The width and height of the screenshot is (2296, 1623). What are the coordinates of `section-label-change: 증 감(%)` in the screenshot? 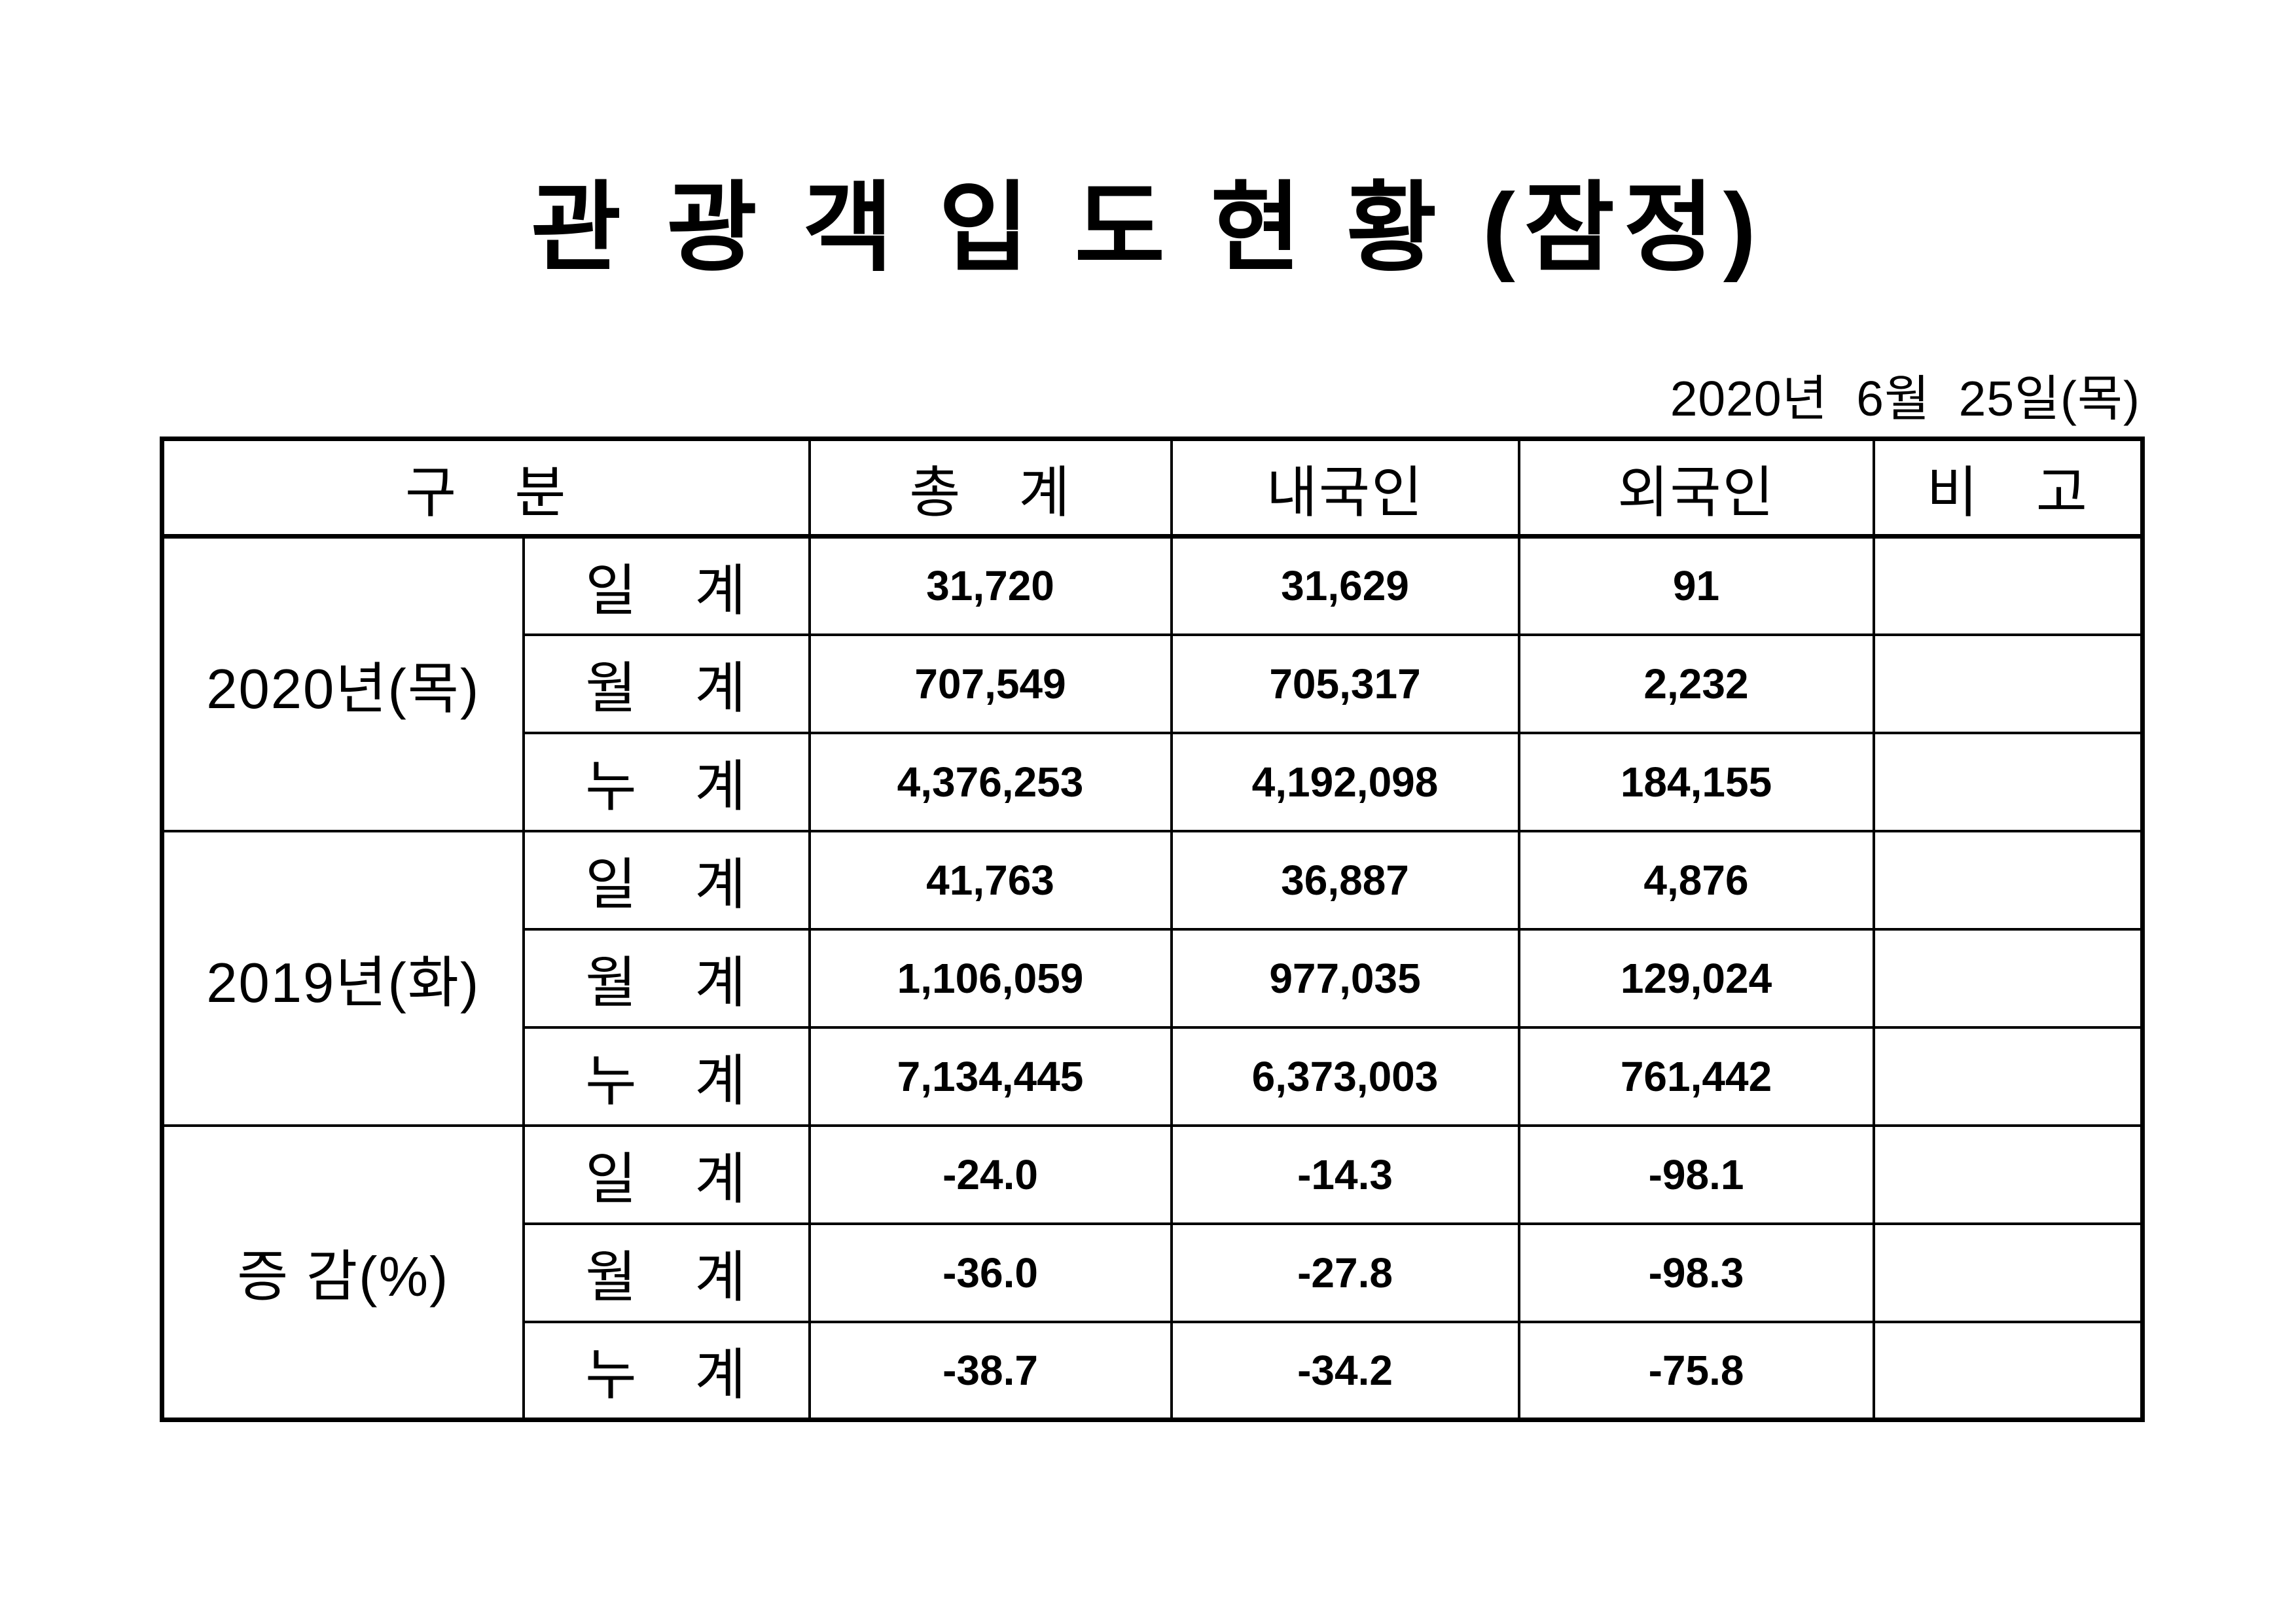 It's located at (342, 1272).